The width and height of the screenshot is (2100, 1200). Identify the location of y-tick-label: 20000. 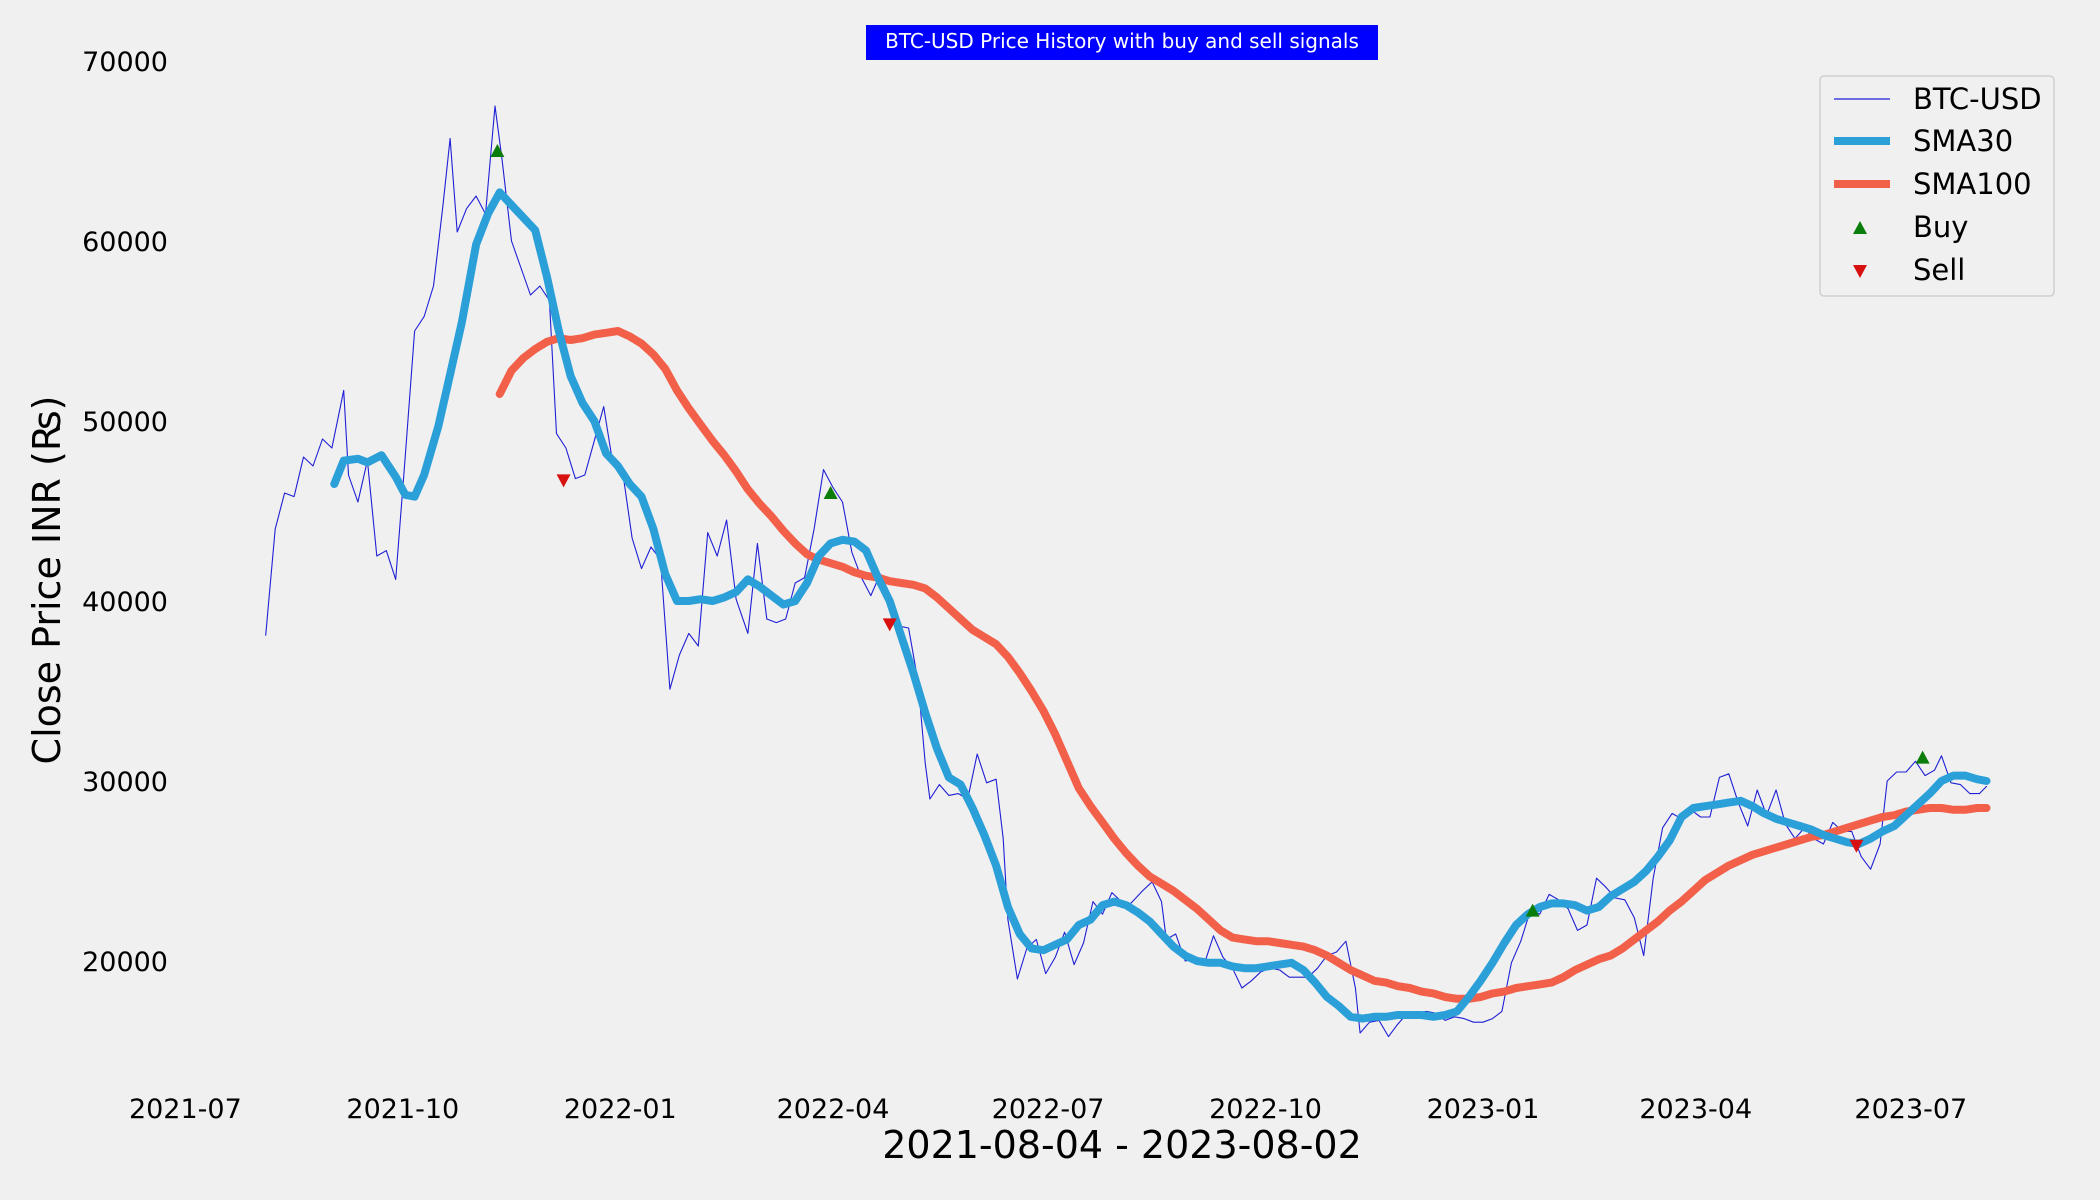
(125, 962).